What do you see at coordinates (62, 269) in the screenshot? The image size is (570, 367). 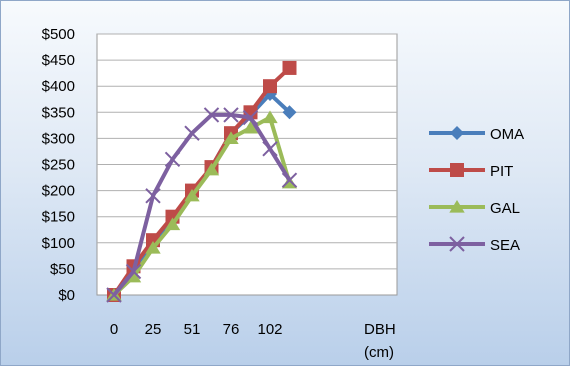 I see `y-tick-label: $50` at bounding box center [62, 269].